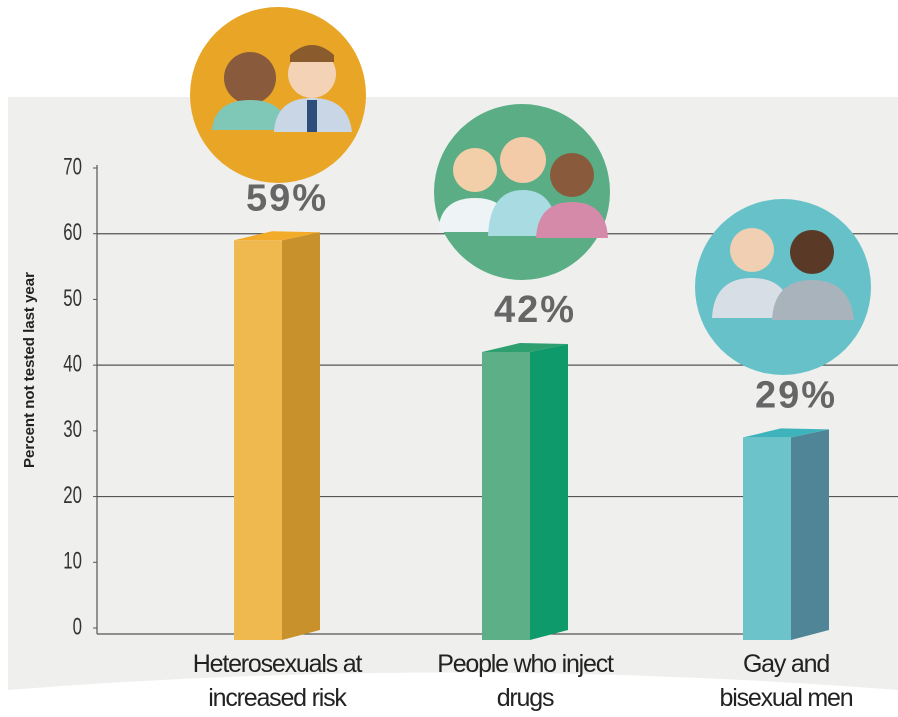  I want to click on y-tick-label: 20, so click(72, 495).